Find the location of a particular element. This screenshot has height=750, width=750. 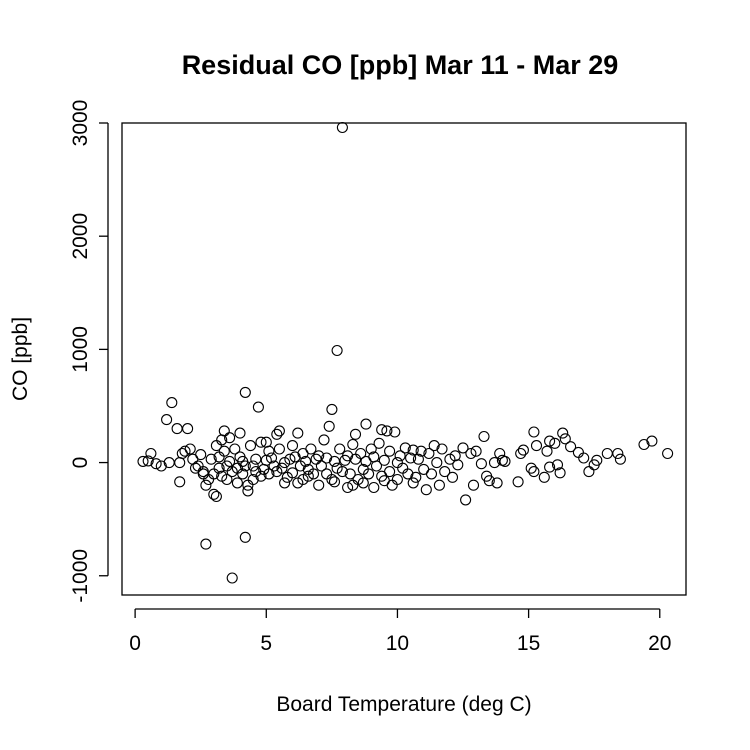

y-tick-label: 1000 is located at coordinates (80, 349).